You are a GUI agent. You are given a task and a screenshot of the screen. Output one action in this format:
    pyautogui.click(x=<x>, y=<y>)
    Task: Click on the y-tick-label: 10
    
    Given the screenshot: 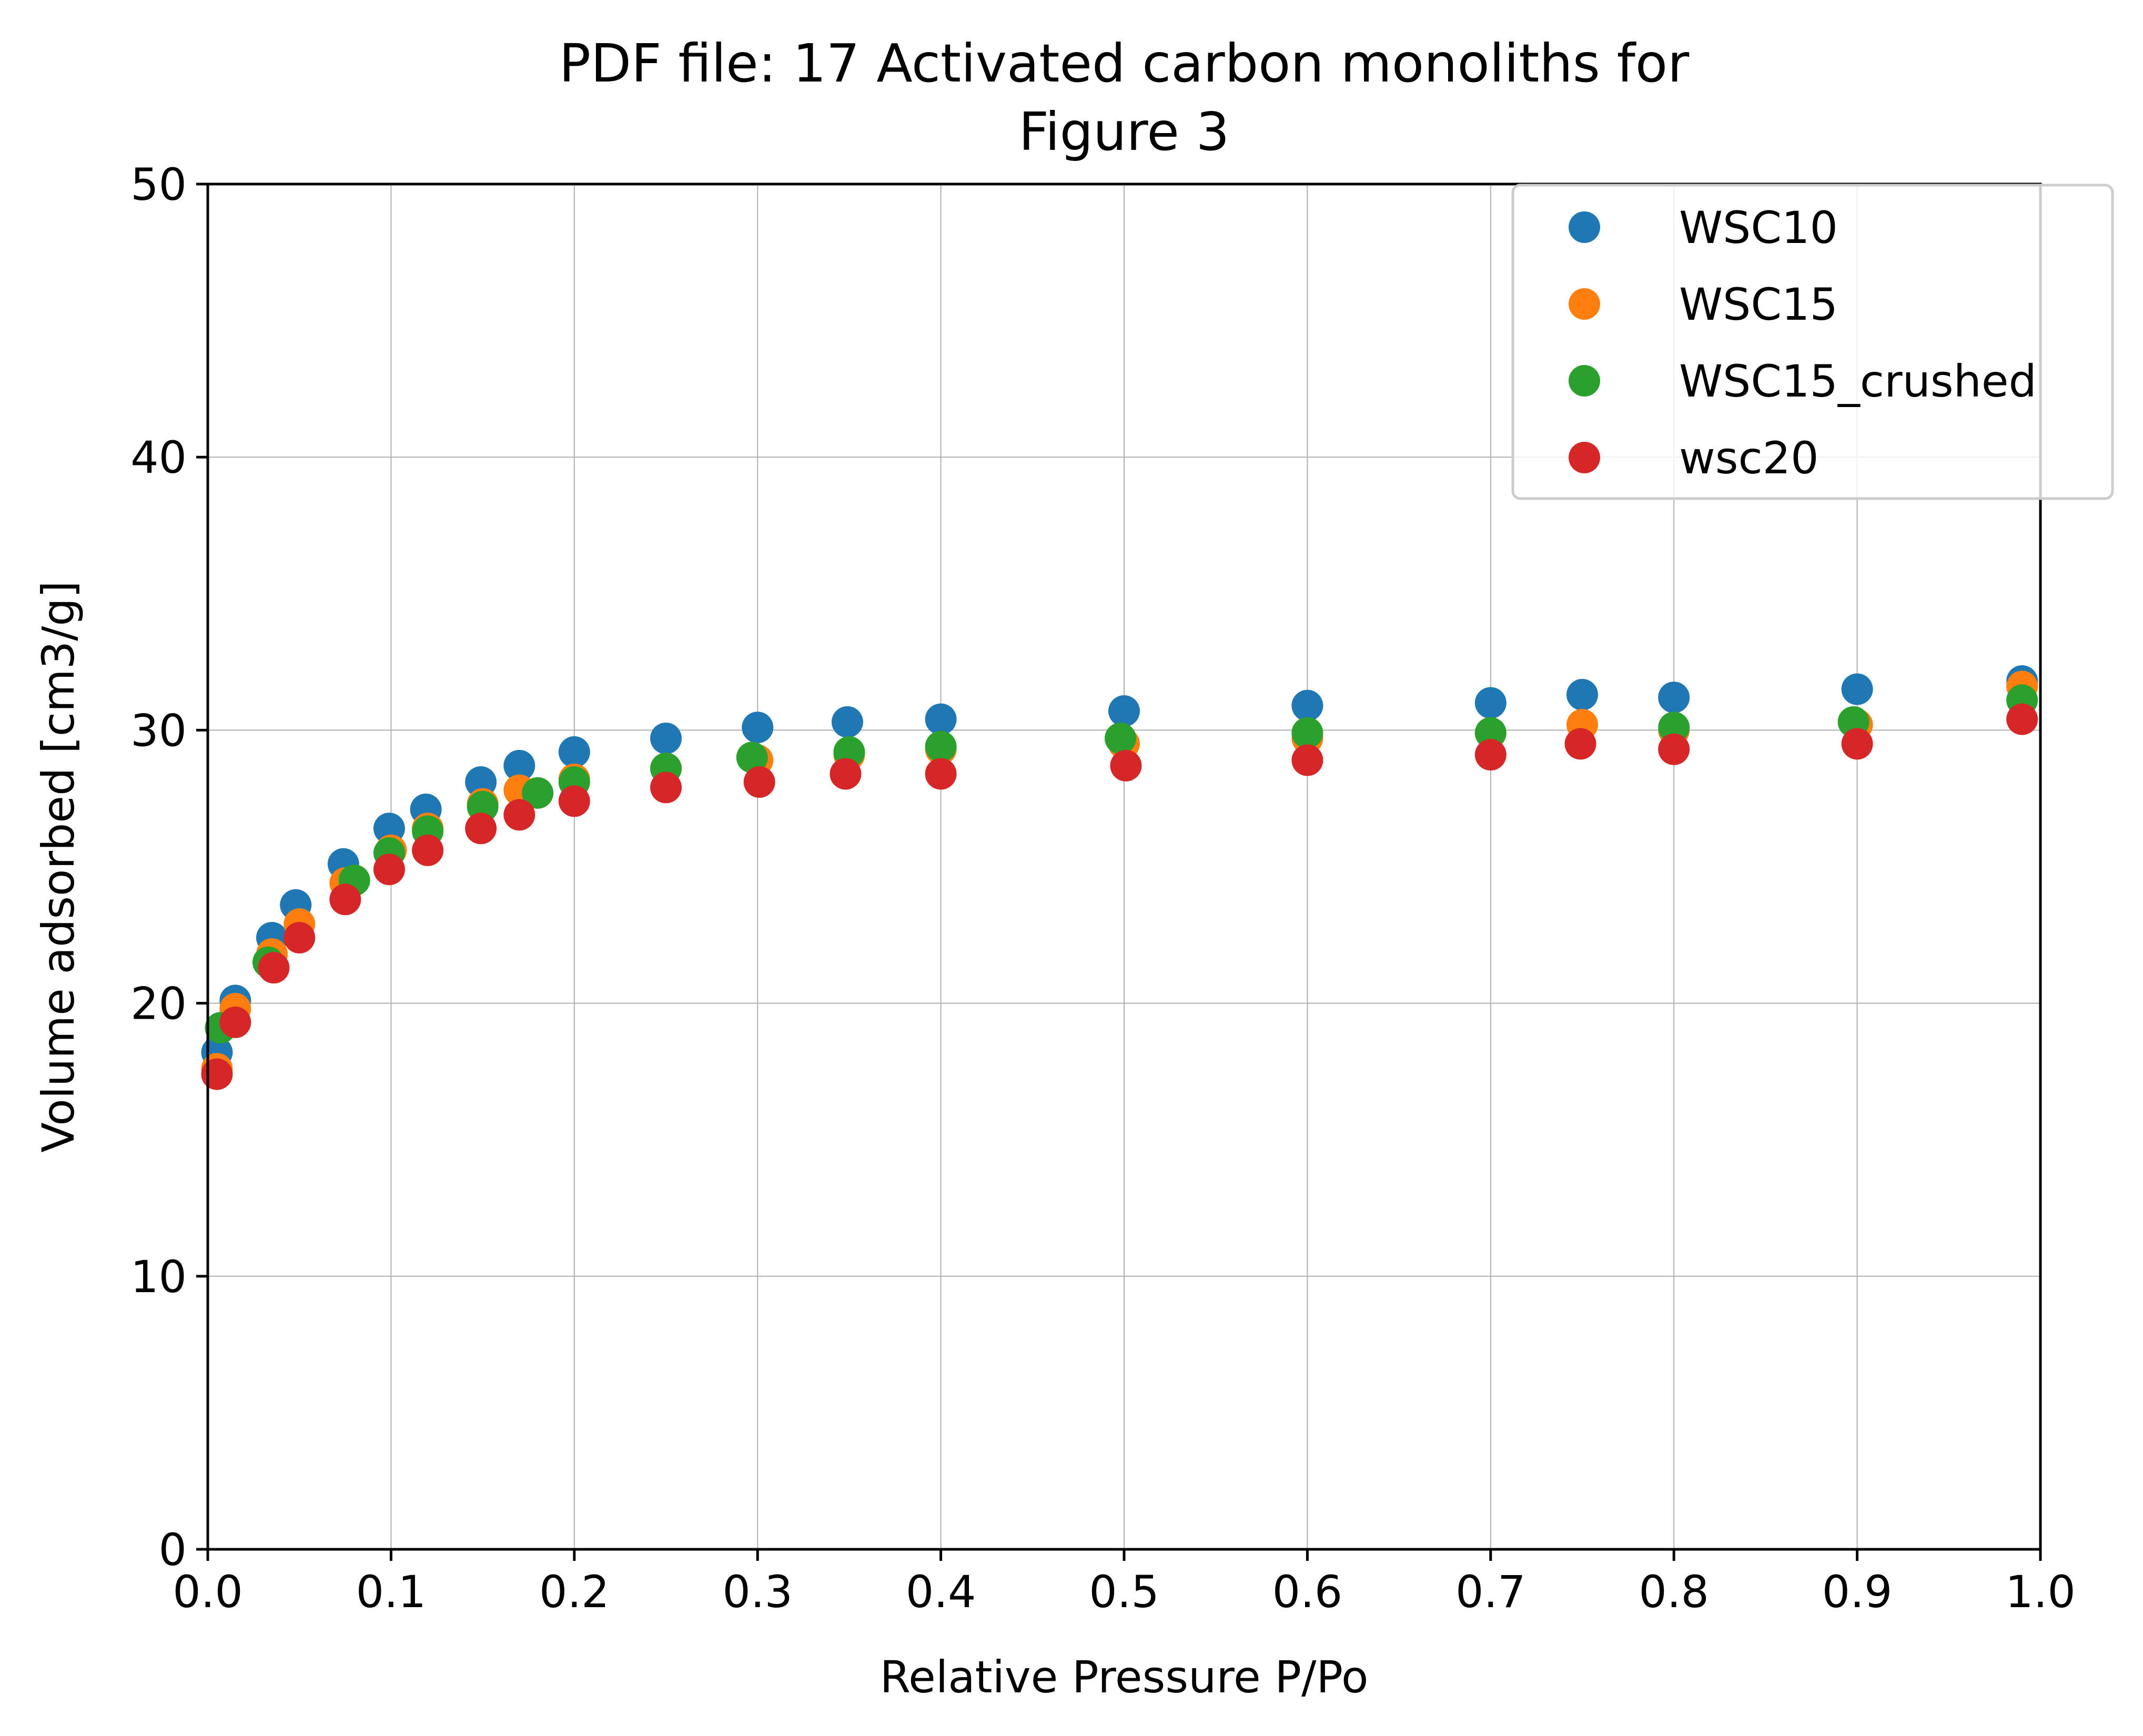 What is the action you would take?
    pyautogui.click(x=158, y=1277)
    